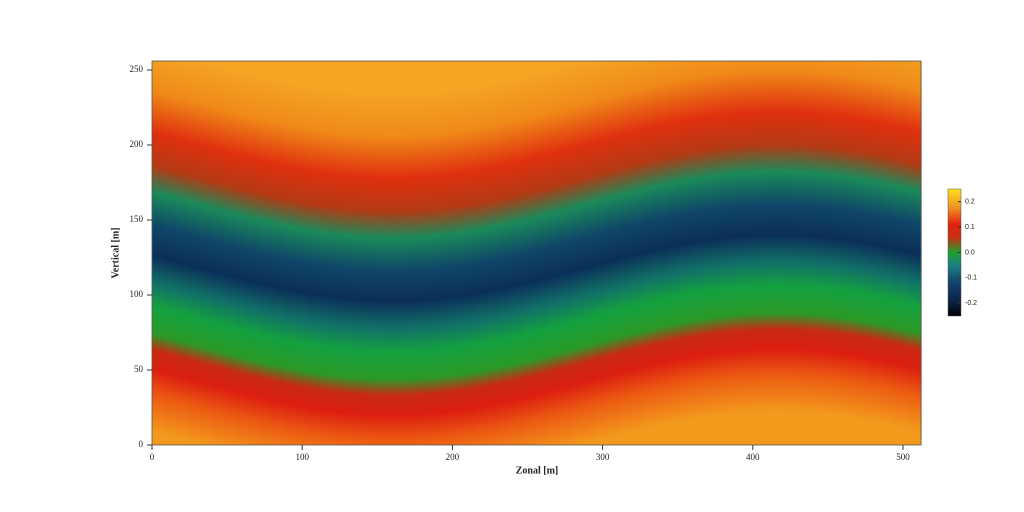 The image size is (1024, 512). Describe the element at coordinates (970, 227) in the screenshot. I see `colorbar-tick-label: 0.1` at that location.